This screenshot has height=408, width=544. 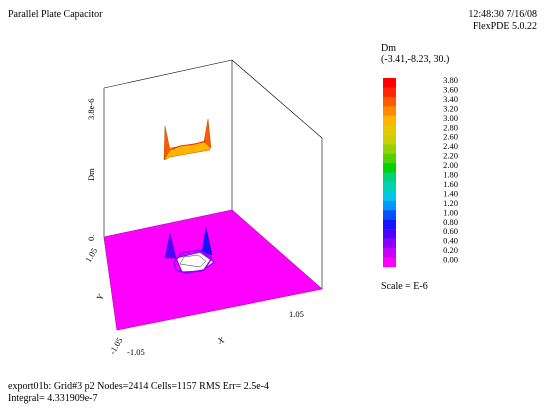 I want to click on surface-upper-ridge, so click(x=188, y=145).